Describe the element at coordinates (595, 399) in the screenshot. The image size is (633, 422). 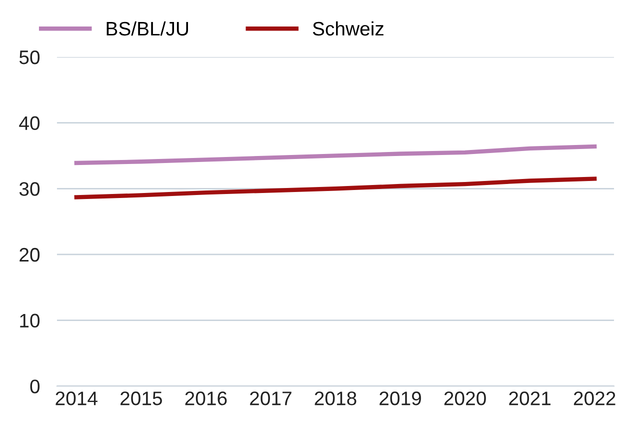
I see `x-tick-label: 2022` at that location.